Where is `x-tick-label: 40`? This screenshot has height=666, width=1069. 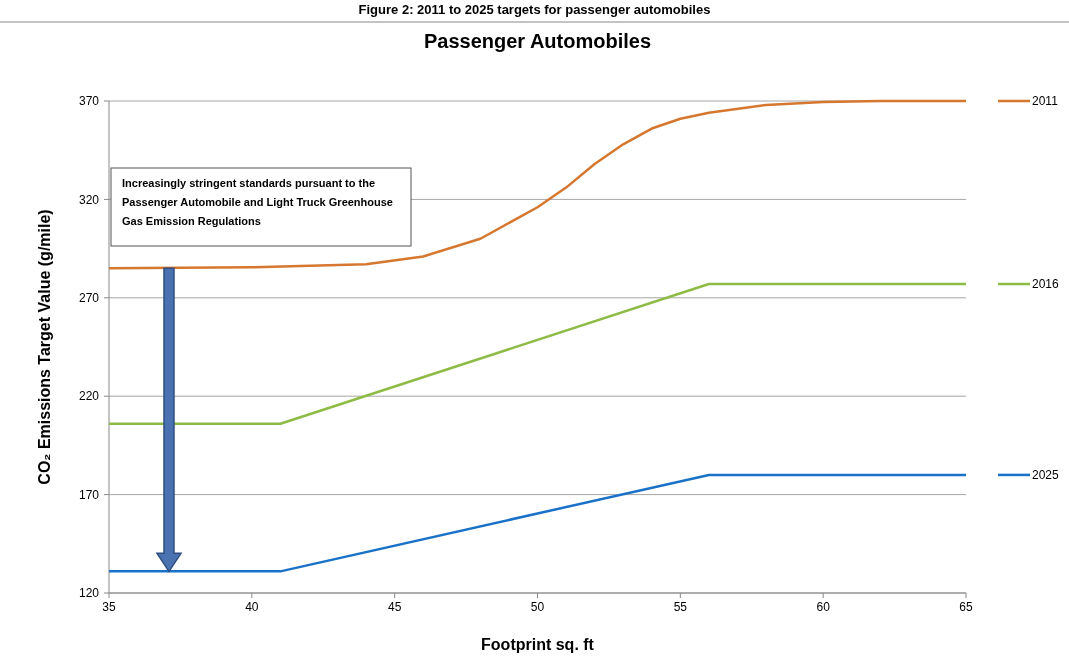
x-tick-label: 40 is located at coordinates (252, 607).